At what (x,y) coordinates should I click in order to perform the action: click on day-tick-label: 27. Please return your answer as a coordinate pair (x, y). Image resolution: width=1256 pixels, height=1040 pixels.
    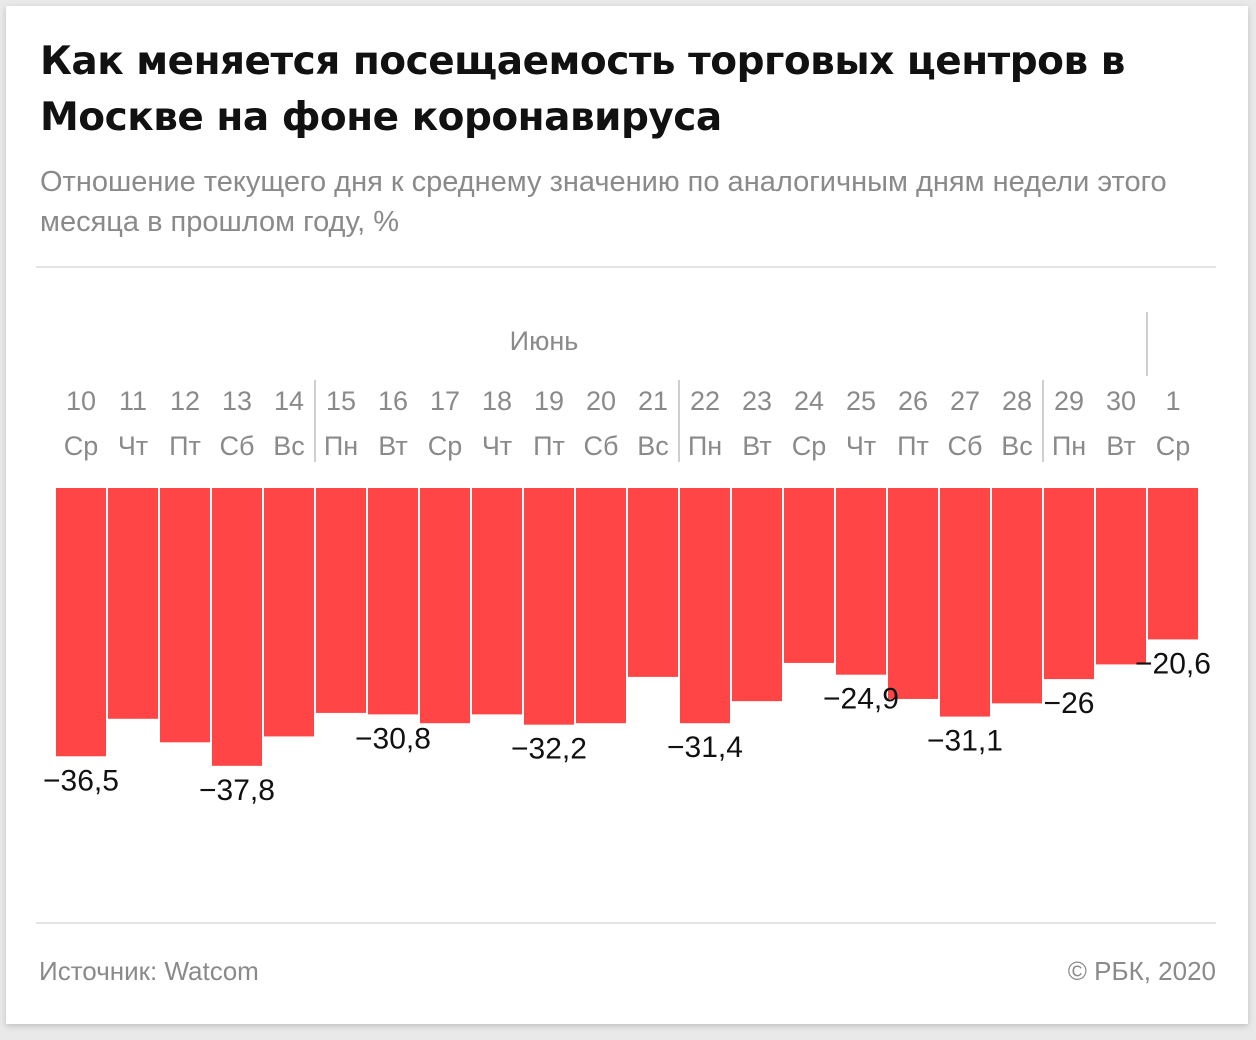
    Looking at the image, I should click on (965, 401).